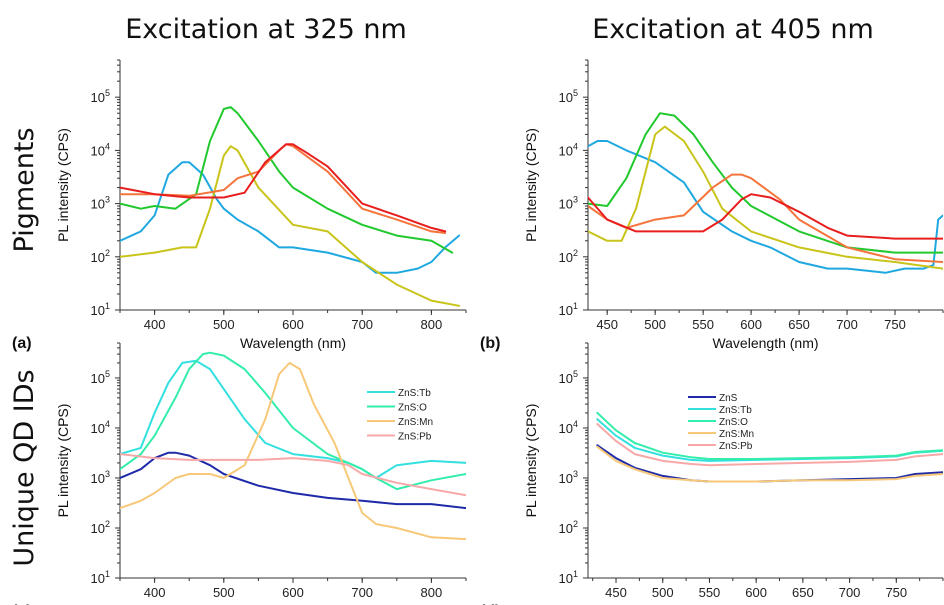 The height and width of the screenshot is (605, 944). I want to click on panel-label: (c), so click(22, 604).